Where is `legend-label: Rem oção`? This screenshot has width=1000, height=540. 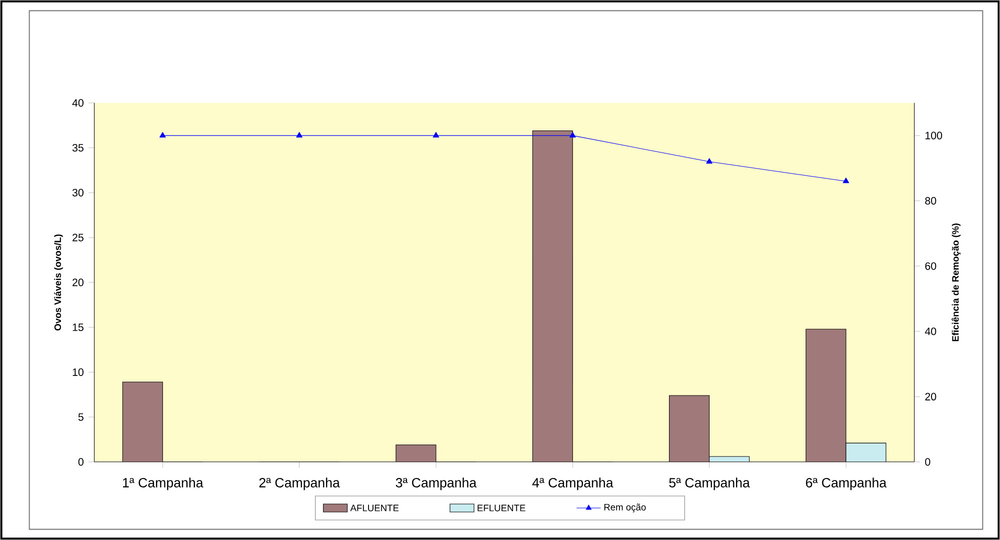 legend-label: Rem oção is located at coordinates (625, 508).